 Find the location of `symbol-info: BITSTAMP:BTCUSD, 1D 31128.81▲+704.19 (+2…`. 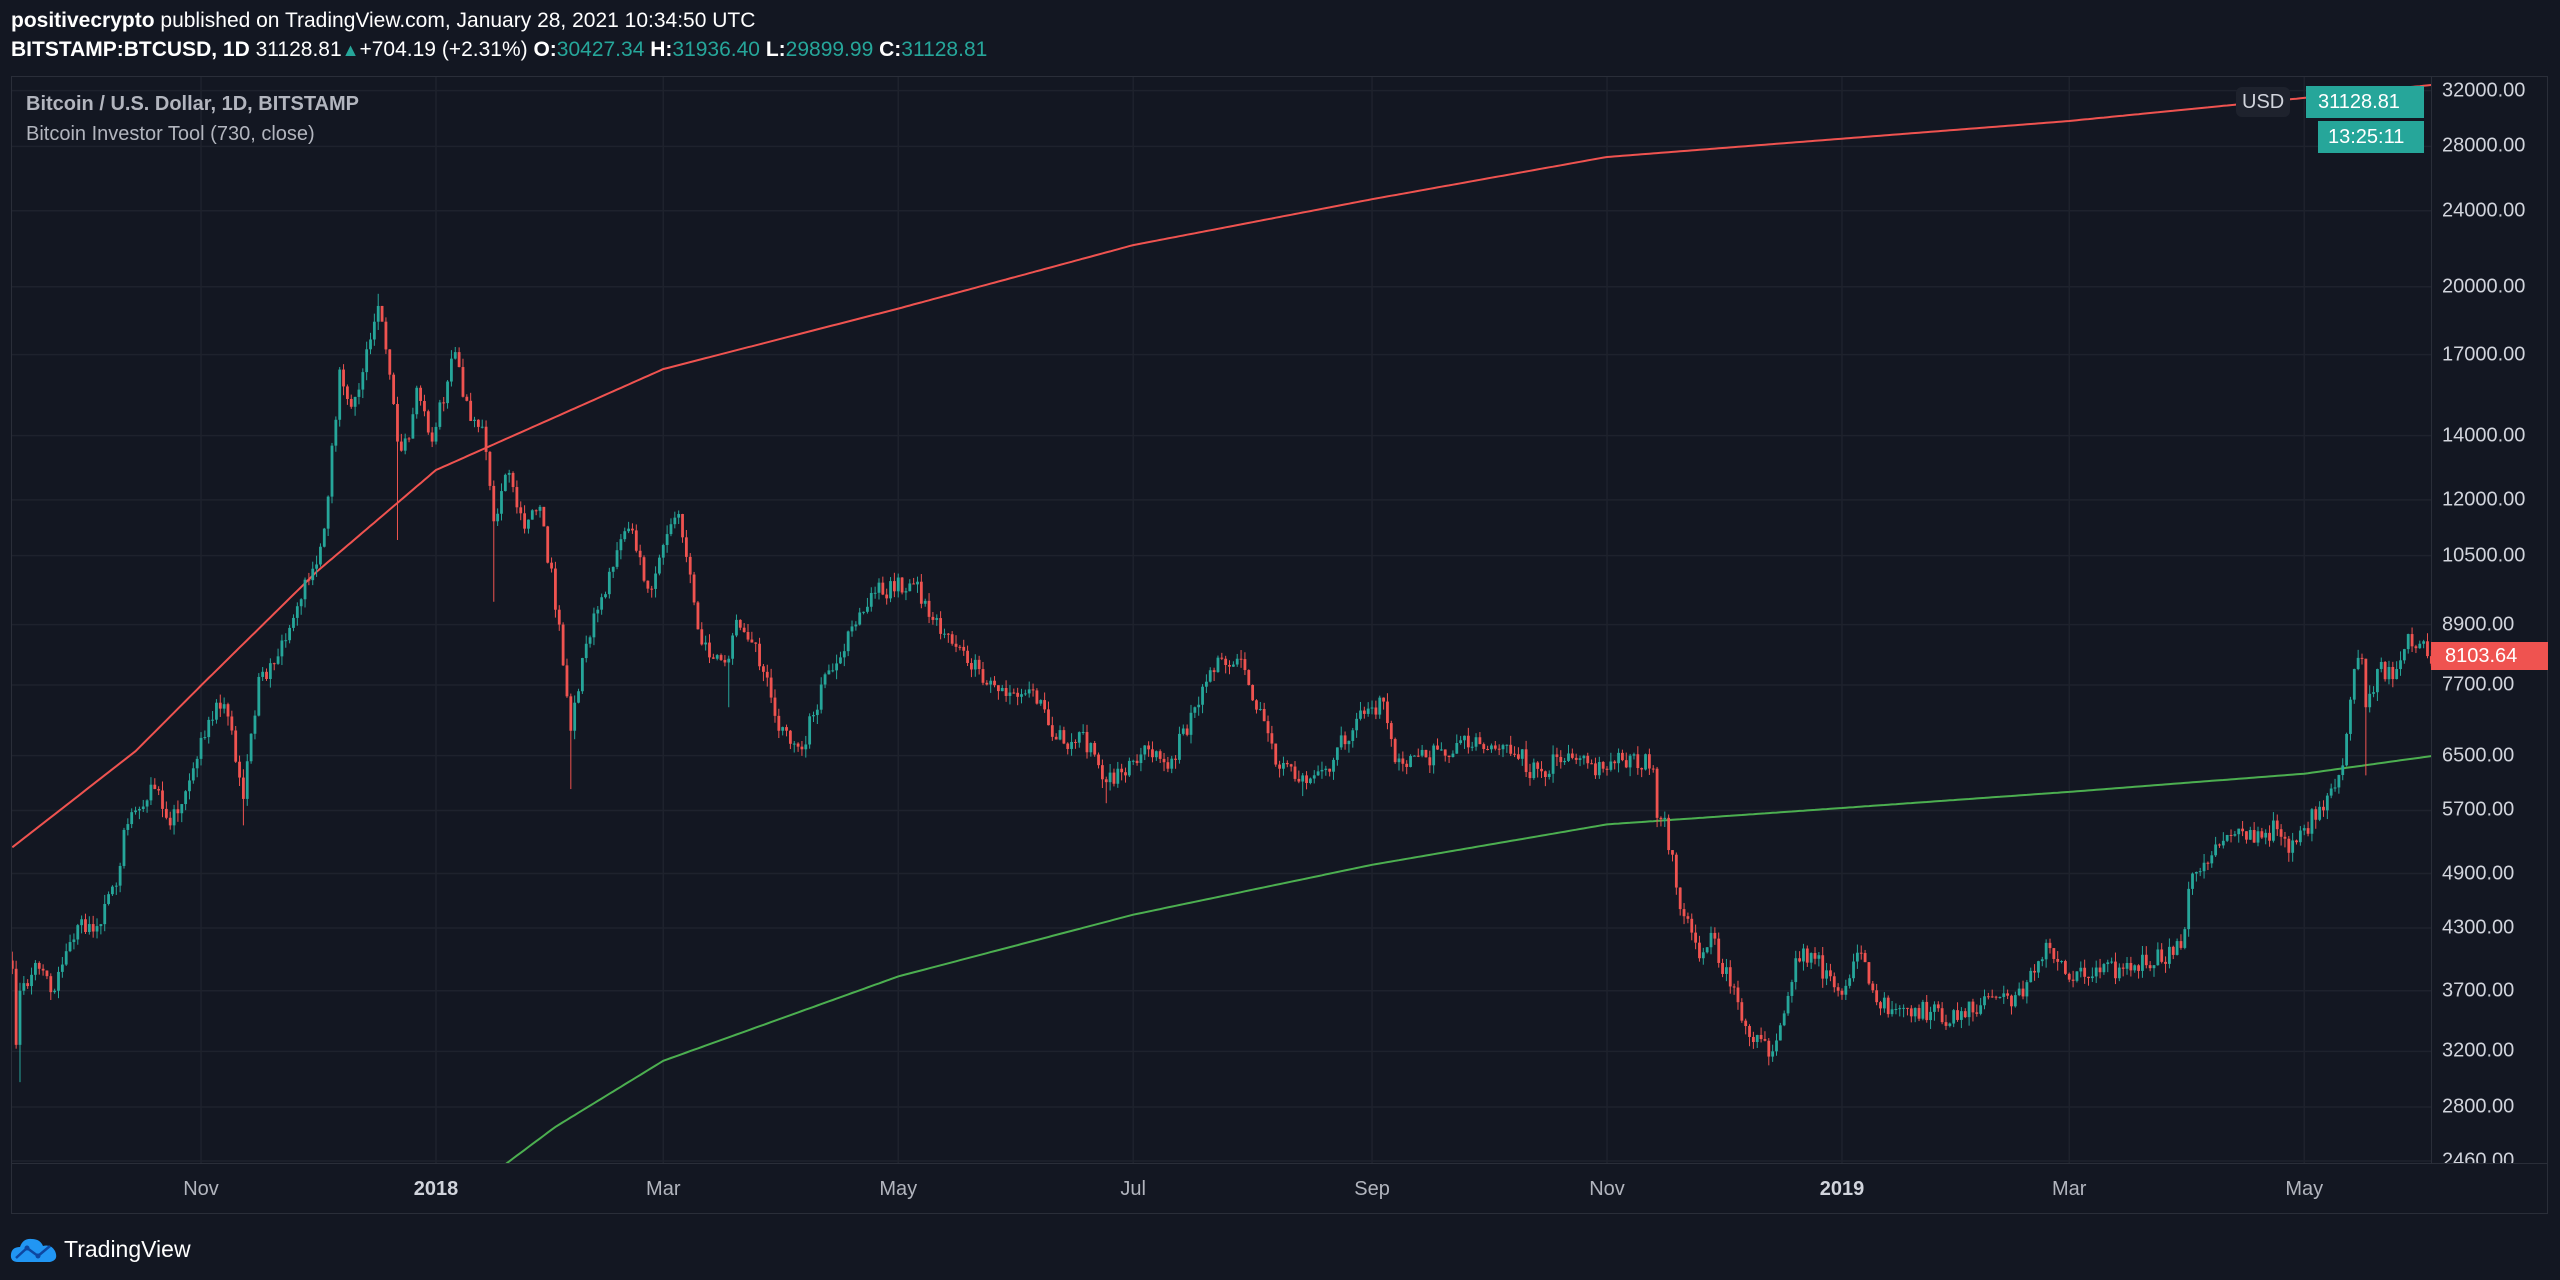

symbol-info: BITSTAMP:BTCUSD, 1D 31128.81▲+704.19 (+2… is located at coordinates (499, 50).